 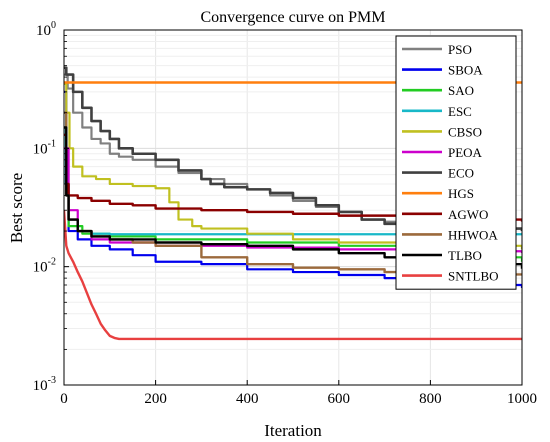 What do you see at coordinates (461, 193) in the screenshot?
I see `legend-label-hgs: HGS` at bounding box center [461, 193].